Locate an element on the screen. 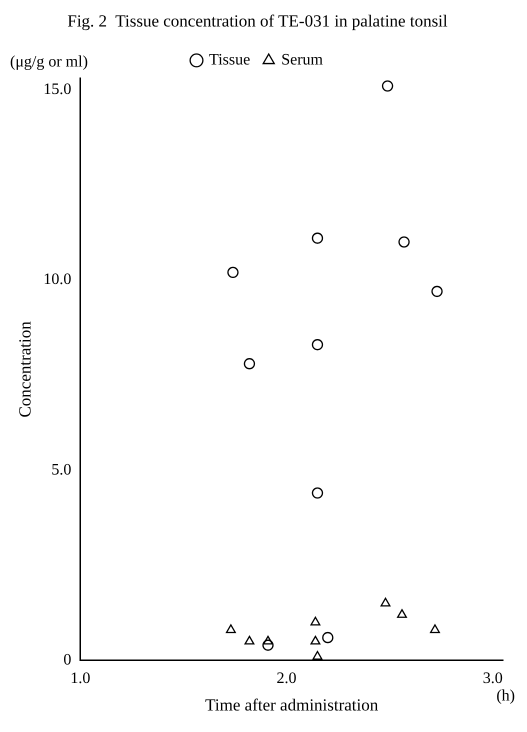  legend-label: Tissue is located at coordinates (229, 60).